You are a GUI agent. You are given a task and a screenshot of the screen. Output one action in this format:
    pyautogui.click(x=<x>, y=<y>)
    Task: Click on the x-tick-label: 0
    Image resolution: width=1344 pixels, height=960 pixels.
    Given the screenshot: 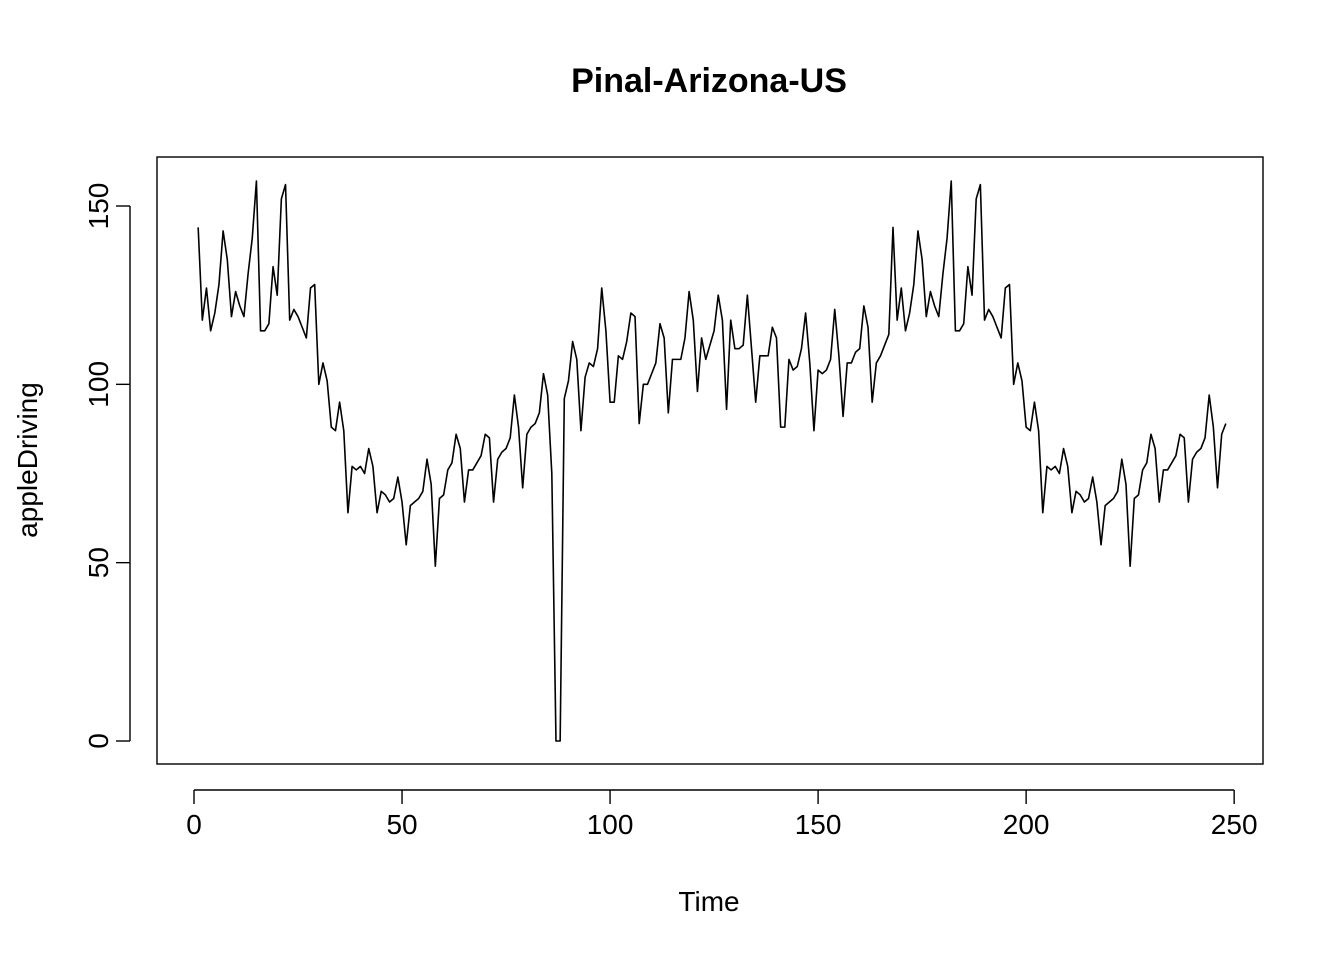 What is the action you would take?
    pyautogui.click(x=194, y=824)
    